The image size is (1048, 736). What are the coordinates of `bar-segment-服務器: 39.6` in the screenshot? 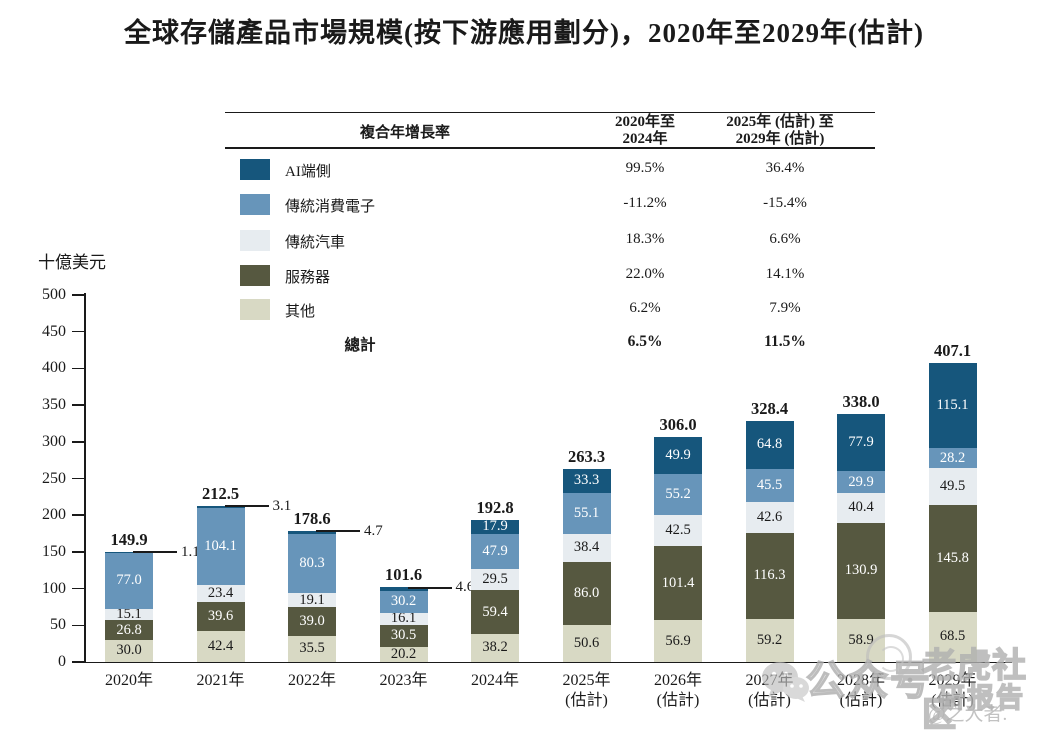 It's located at (220, 616).